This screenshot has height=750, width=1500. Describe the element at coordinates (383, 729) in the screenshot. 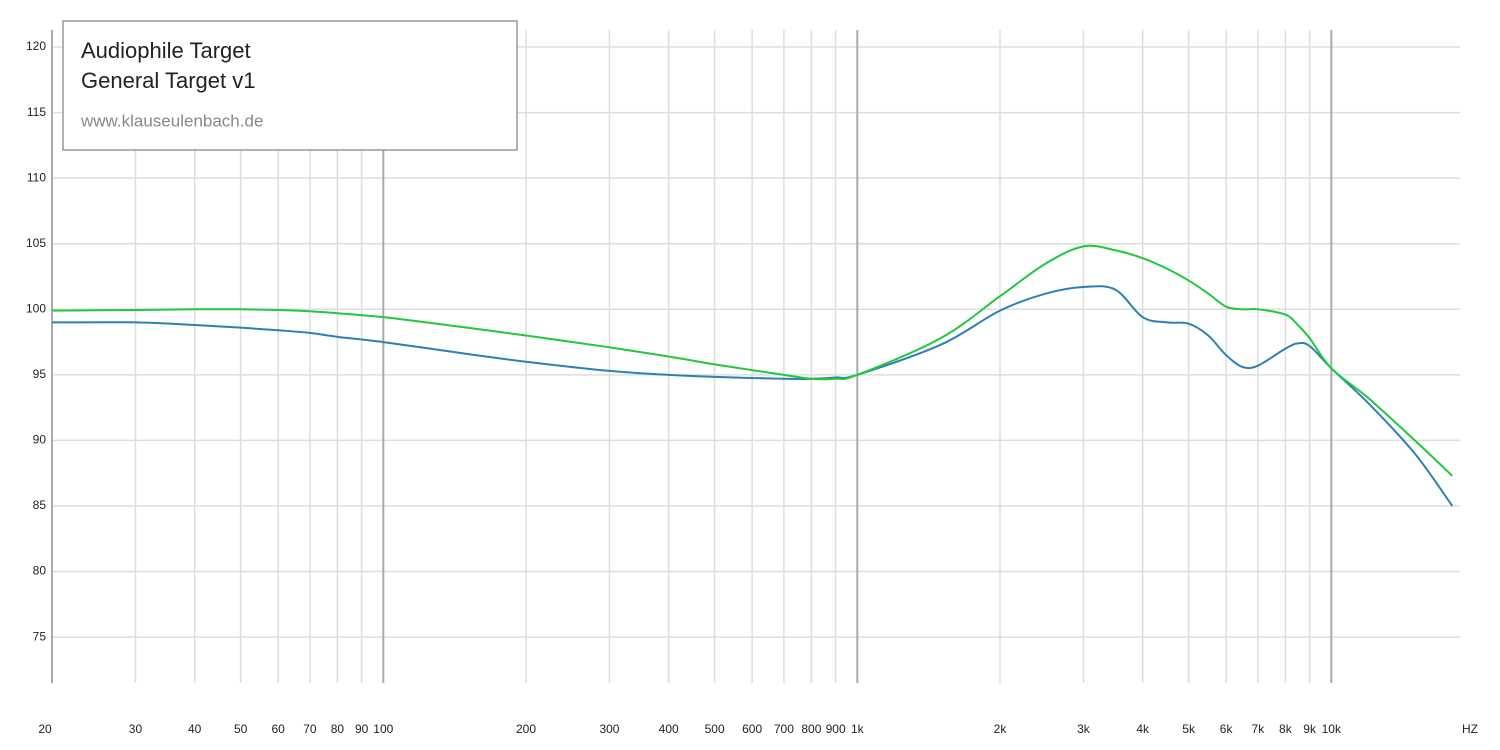

I see `x-tick-label: 100` at that location.